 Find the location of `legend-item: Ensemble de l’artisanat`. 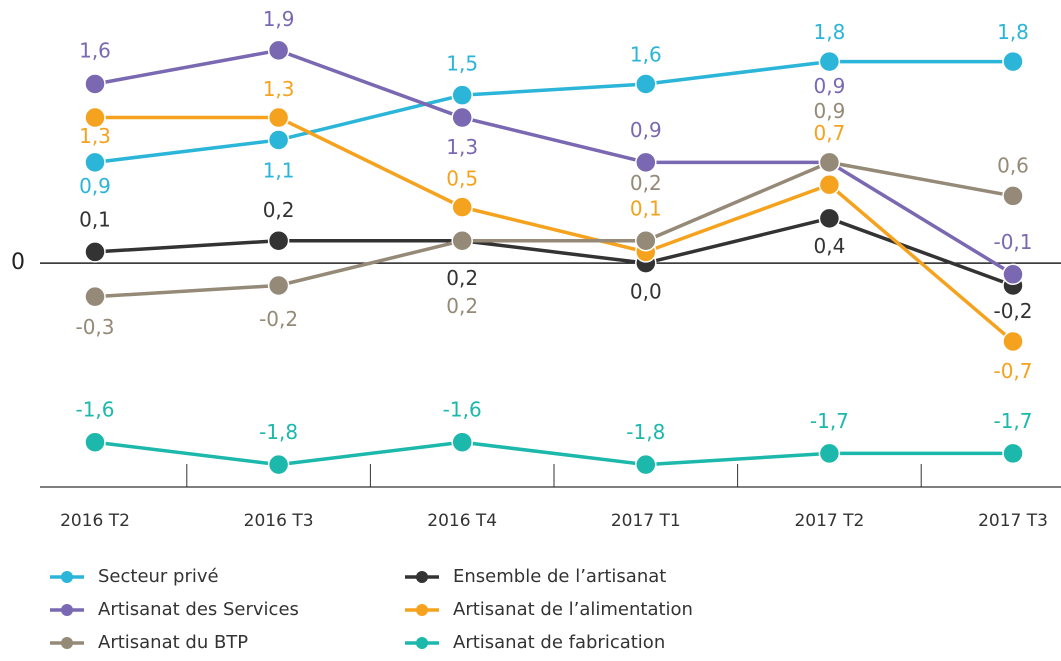

legend-item: Ensemble de l’artisanat is located at coordinates (535, 576).